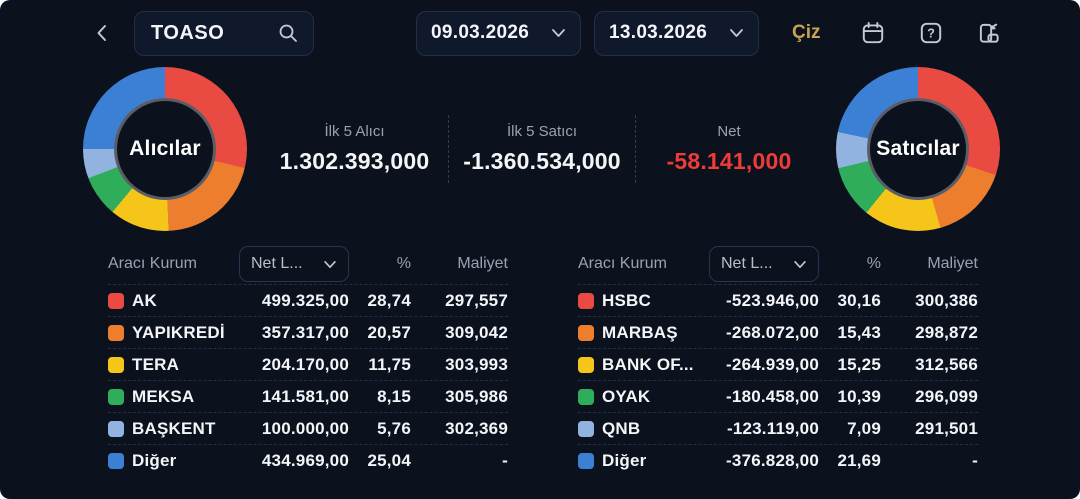  What do you see at coordinates (772, 396) in the screenshot?
I see `net-value: -180.458,00` at bounding box center [772, 396].